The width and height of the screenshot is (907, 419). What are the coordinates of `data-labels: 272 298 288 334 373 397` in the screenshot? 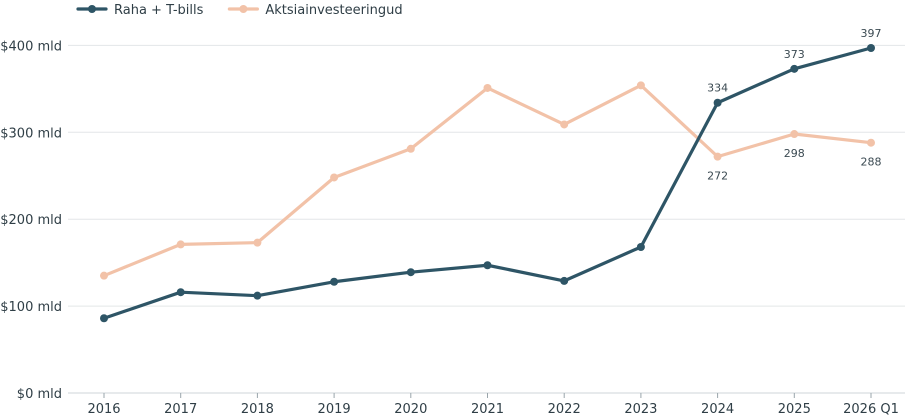 It's located at (794, 105).